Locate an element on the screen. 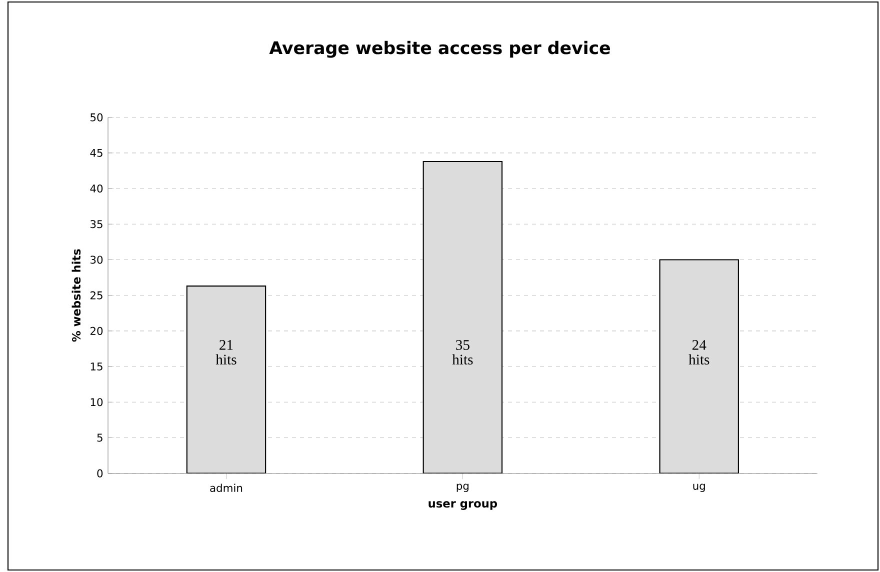 This screenshot has width=880, height=572. y-tick-label: 20 is located at coordinates (96, 330).